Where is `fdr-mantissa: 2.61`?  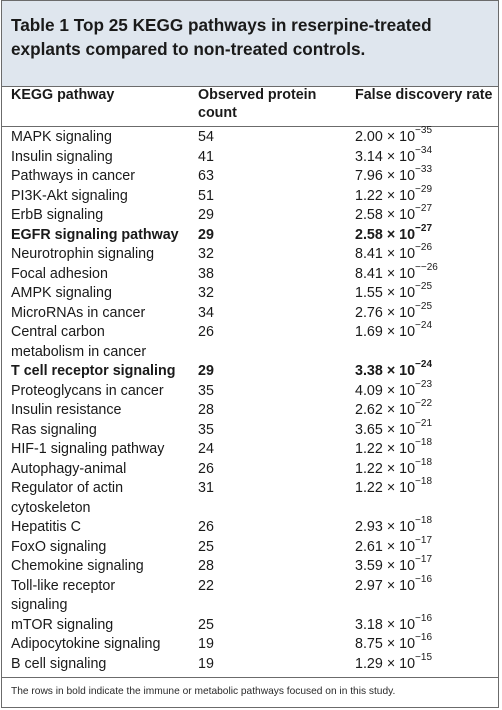
fdr-mantissa: 2.61 is located at coordinates (369, 546).